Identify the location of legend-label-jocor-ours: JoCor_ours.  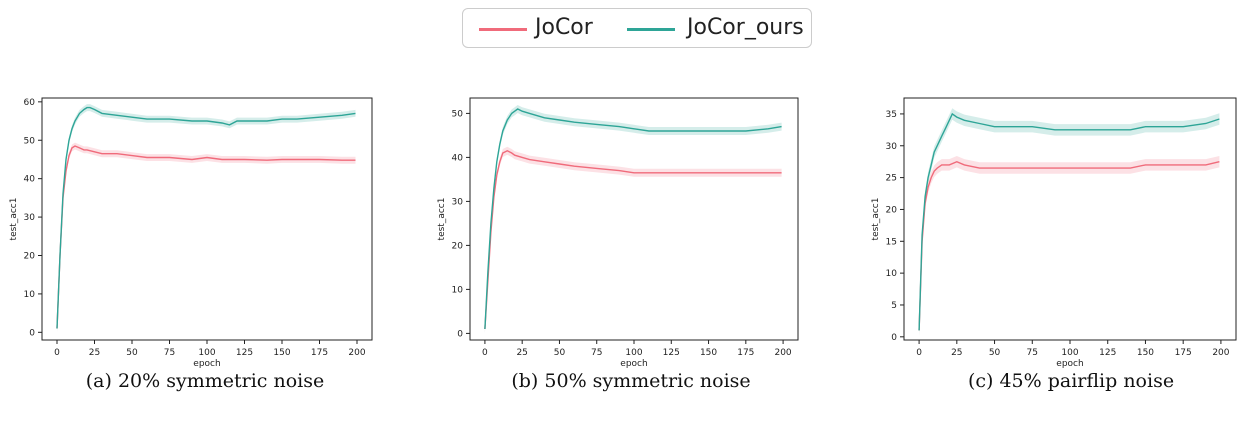
(745, 27).